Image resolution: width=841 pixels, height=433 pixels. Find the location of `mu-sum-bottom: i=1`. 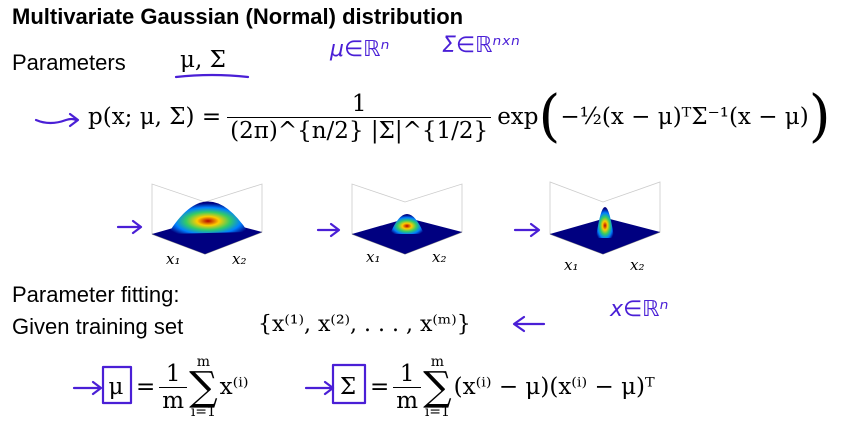

mu-sum-bottom: i=1 is located at coordinates (203, 412).